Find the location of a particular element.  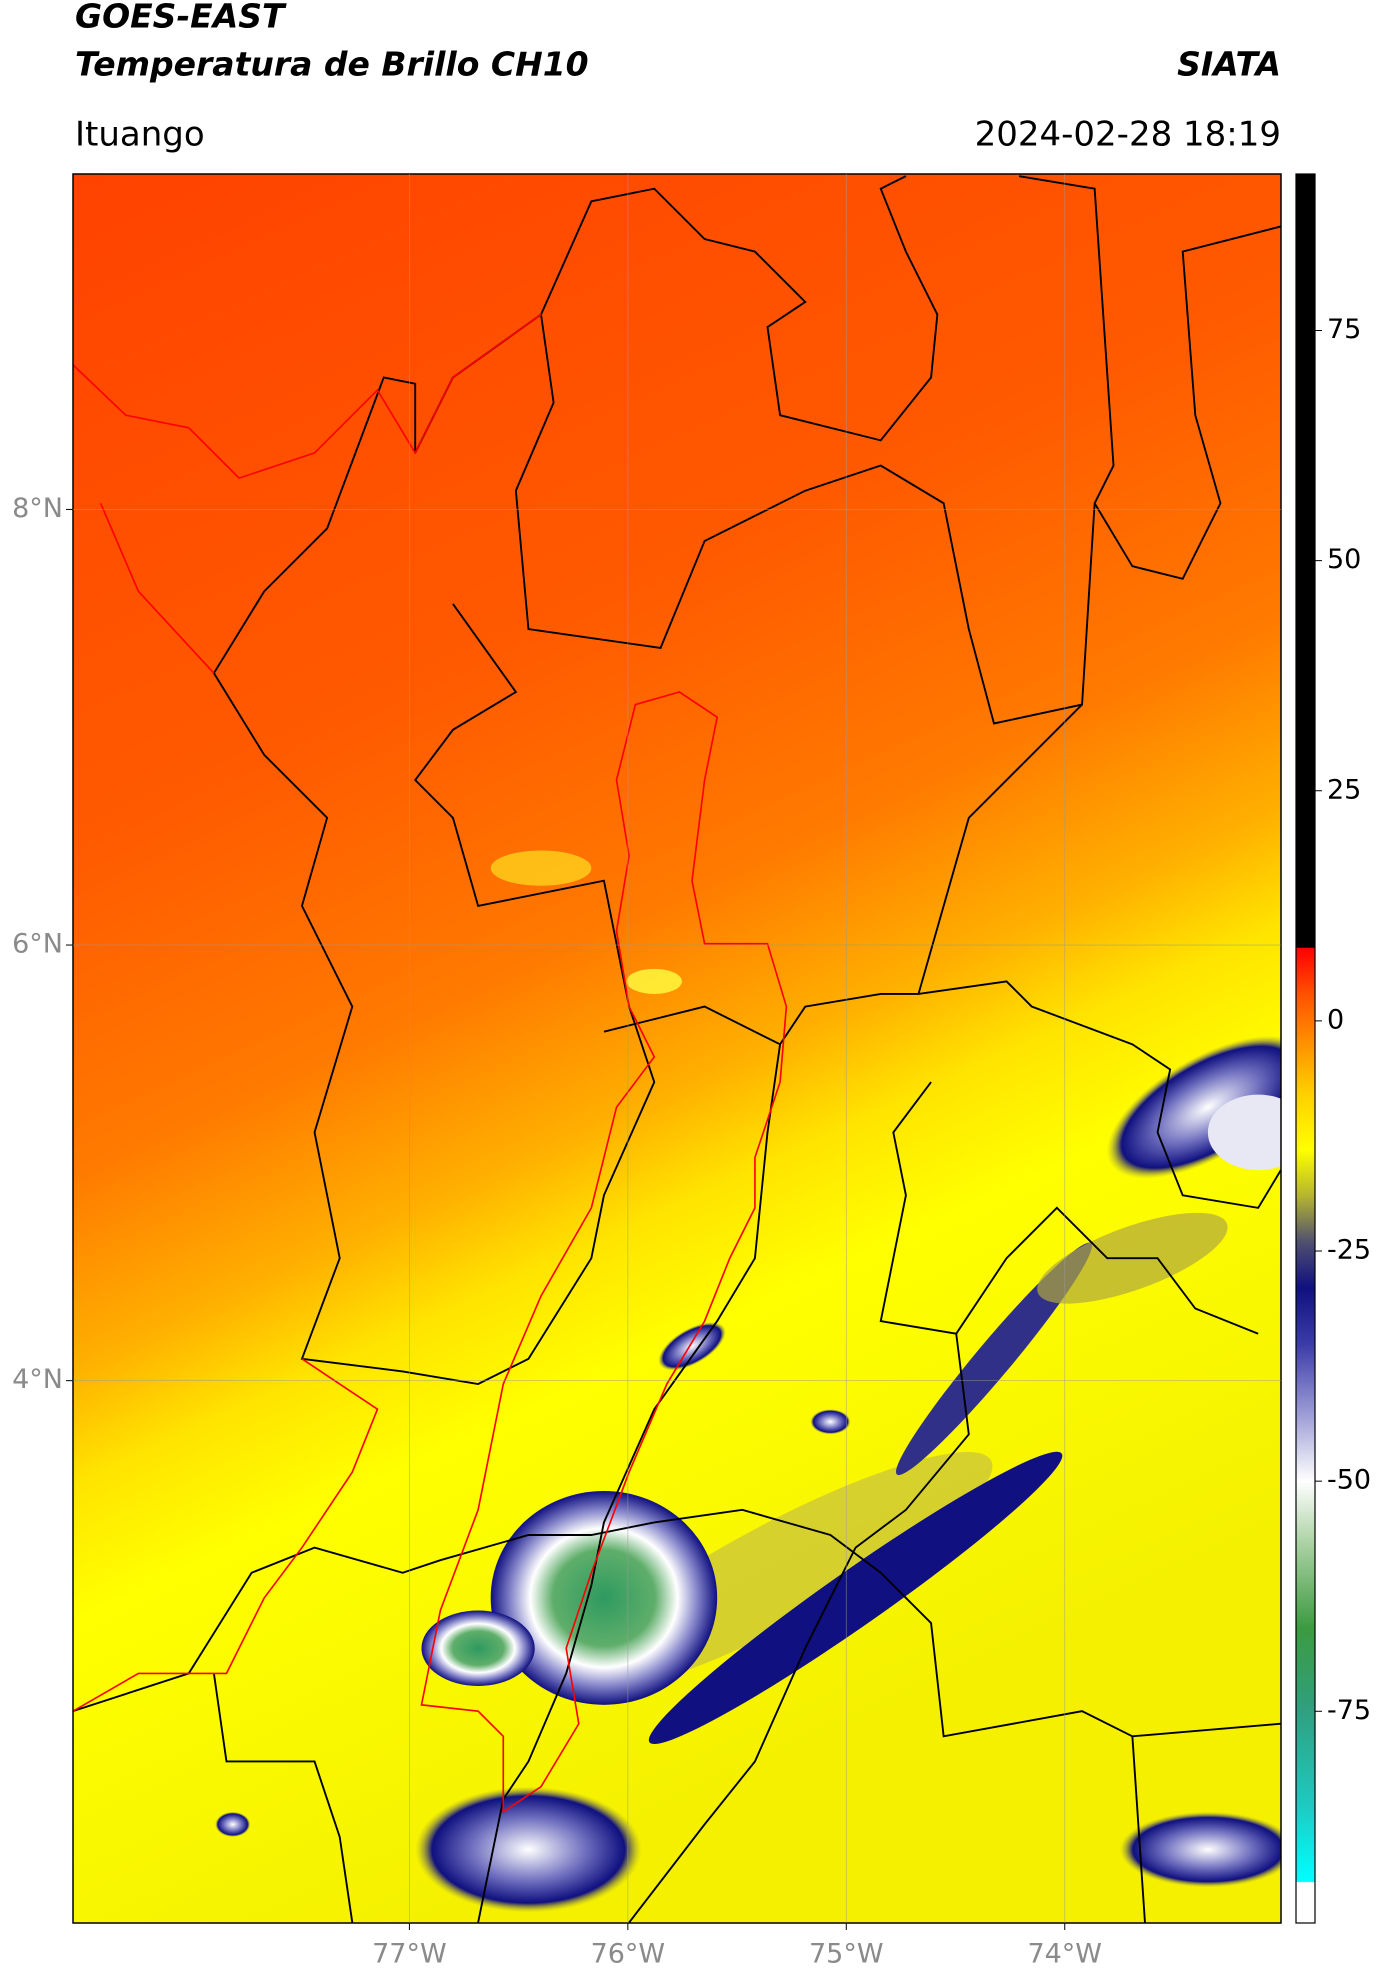

x-tick-label: 76°W is located at coordinates (628, 1954).